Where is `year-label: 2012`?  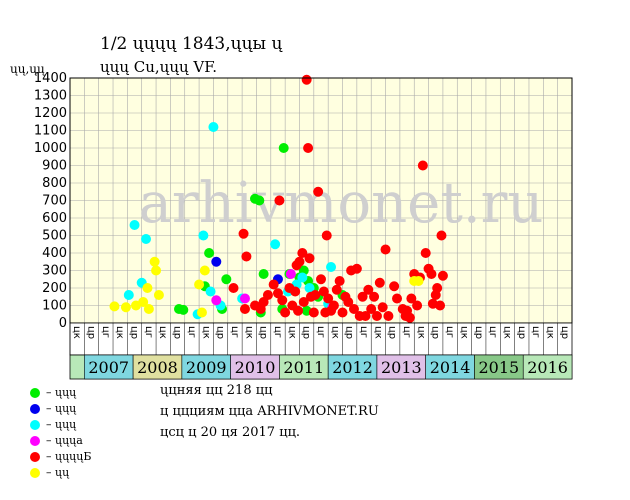
year-label: 2012 is located at coordinates (352, 367).